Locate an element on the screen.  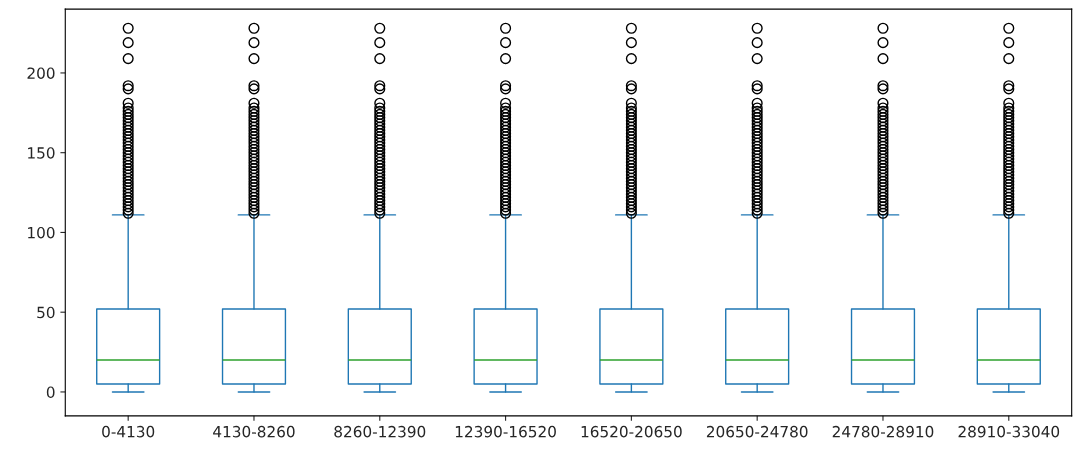
y-tick-label: 50 is located at coordinates (46, 312).